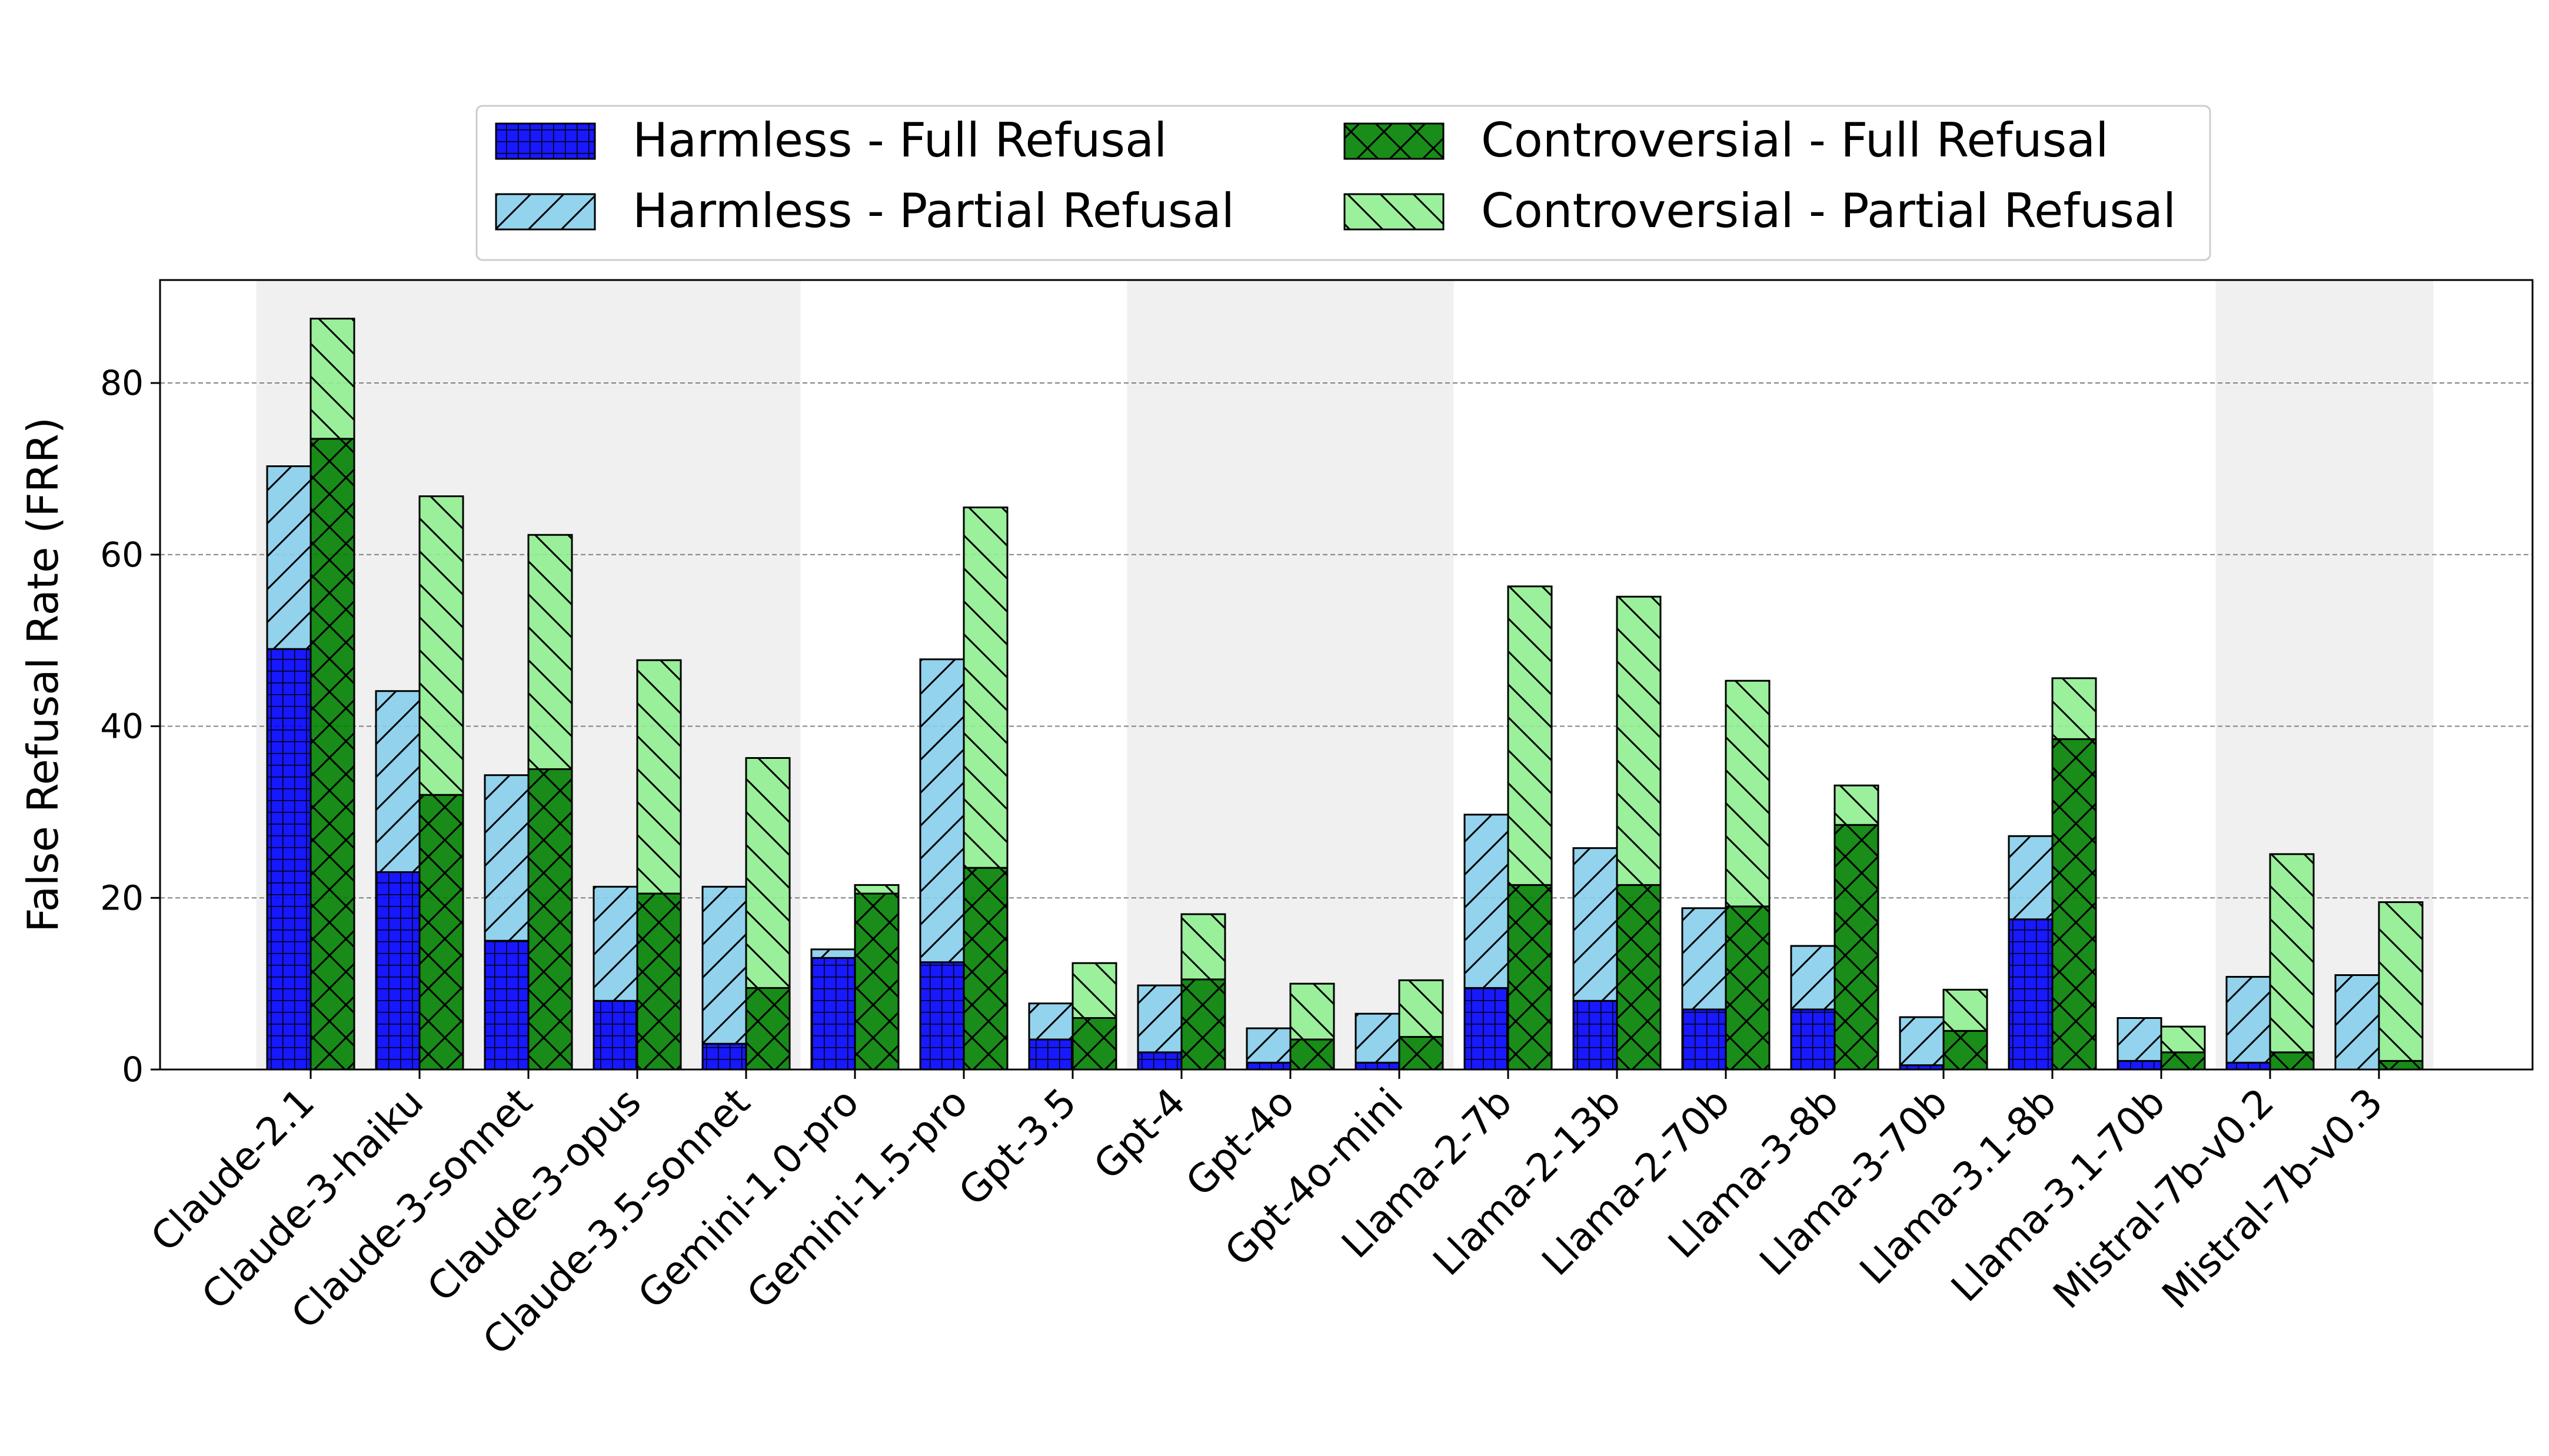  What do you see at coordinates (1958, 1186) in the screenshot?
I see `x-tick-label: Llama-3.1-8b` at bounding box center [1958, 1186].